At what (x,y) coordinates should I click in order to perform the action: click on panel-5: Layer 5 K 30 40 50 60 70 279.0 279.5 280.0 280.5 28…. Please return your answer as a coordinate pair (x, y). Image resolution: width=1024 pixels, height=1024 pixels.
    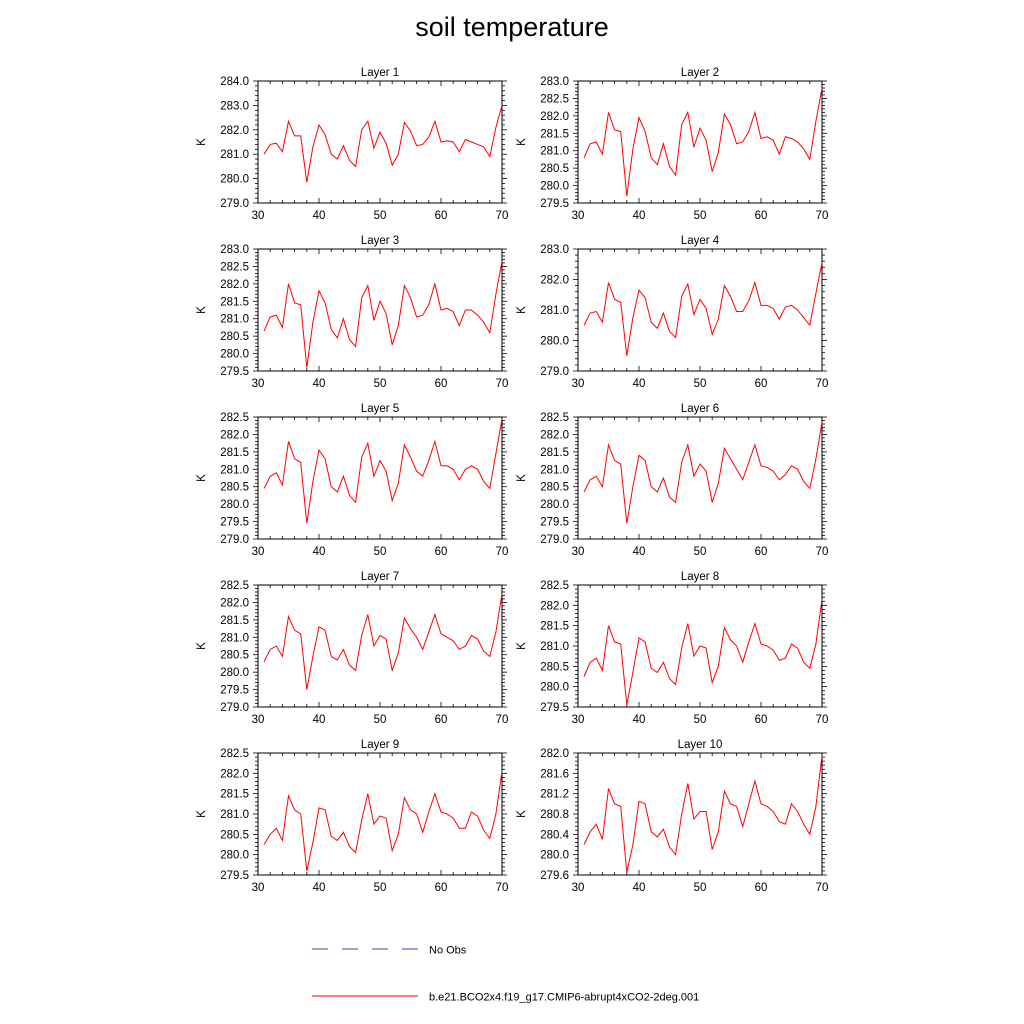
    Looking at the image, I should click on (352, 480).